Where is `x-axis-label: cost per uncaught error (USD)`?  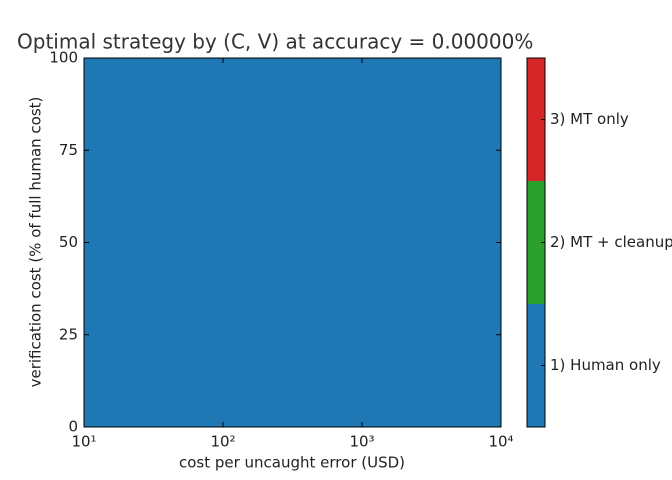 x-axis-label: cost per uncaught error (USD) is located at coordinates (292, 463).